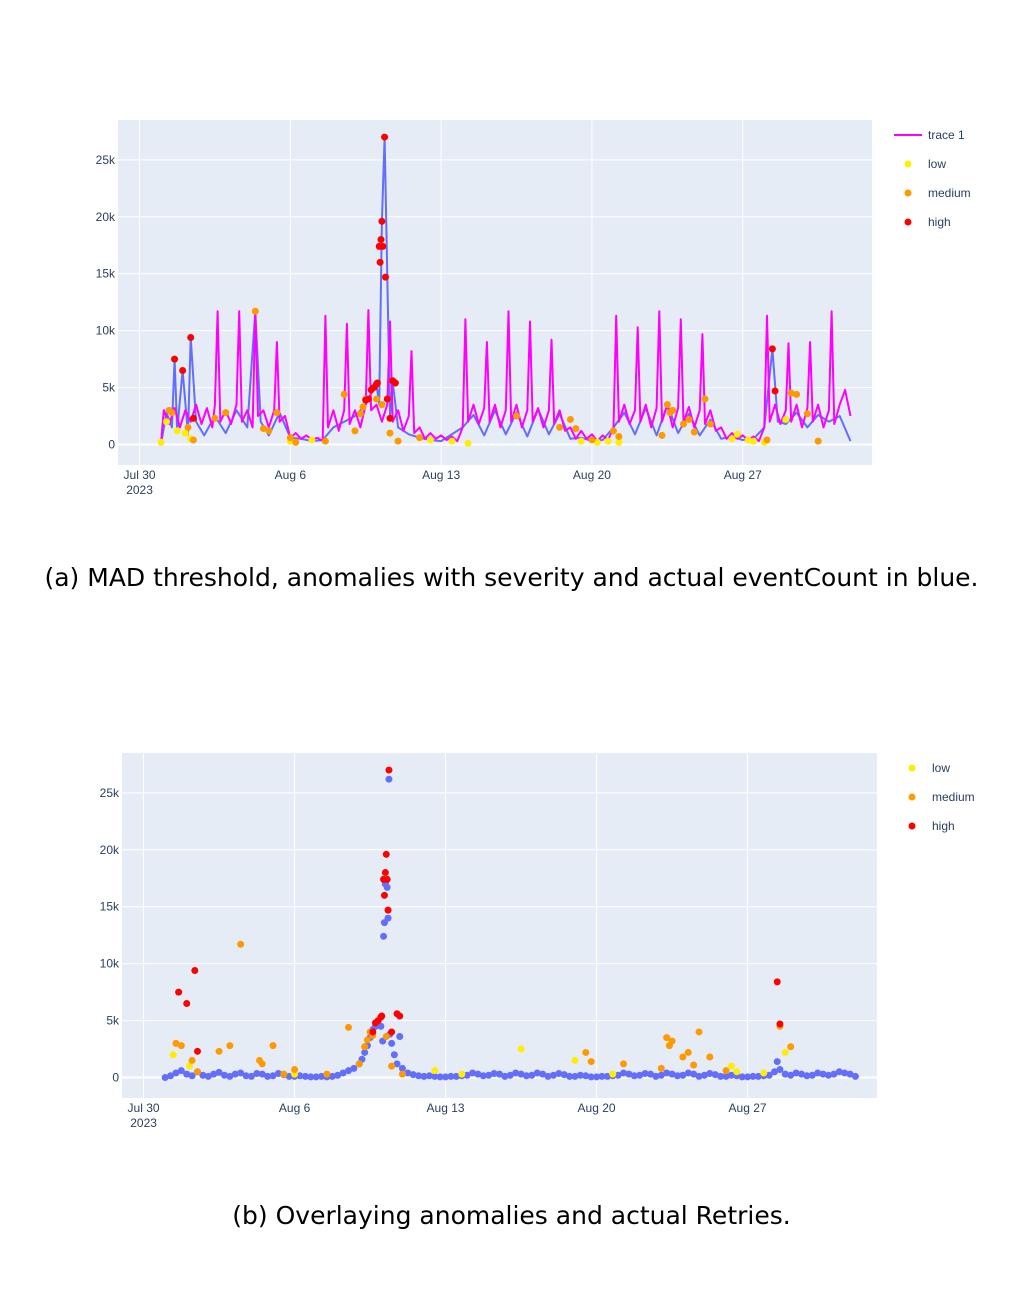 This screenshot has width=1023, height=1294. What do you see at coordinates (446, 1108) in the screenshot?
I see `x-tick-label: Aug 13` at bounding box center [446, 1108].